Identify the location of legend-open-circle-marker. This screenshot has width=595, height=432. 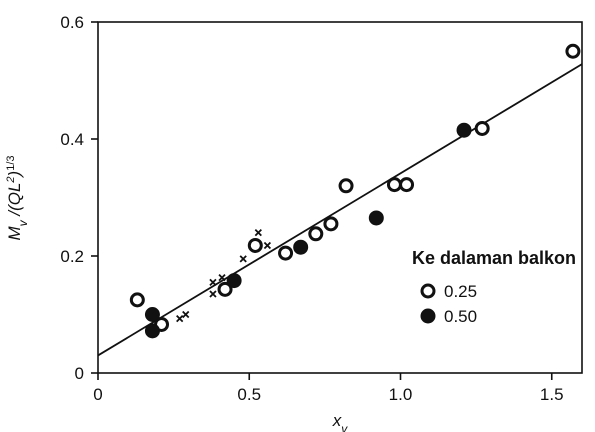
(428, 291).